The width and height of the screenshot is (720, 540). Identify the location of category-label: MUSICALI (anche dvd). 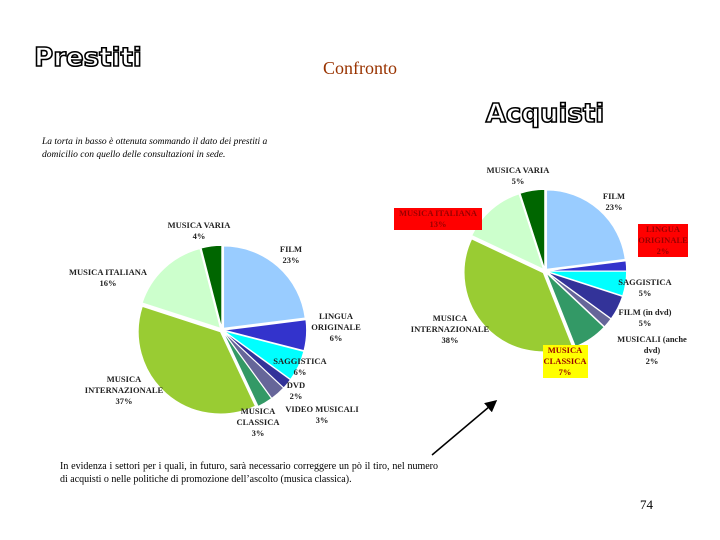
(652, 344).